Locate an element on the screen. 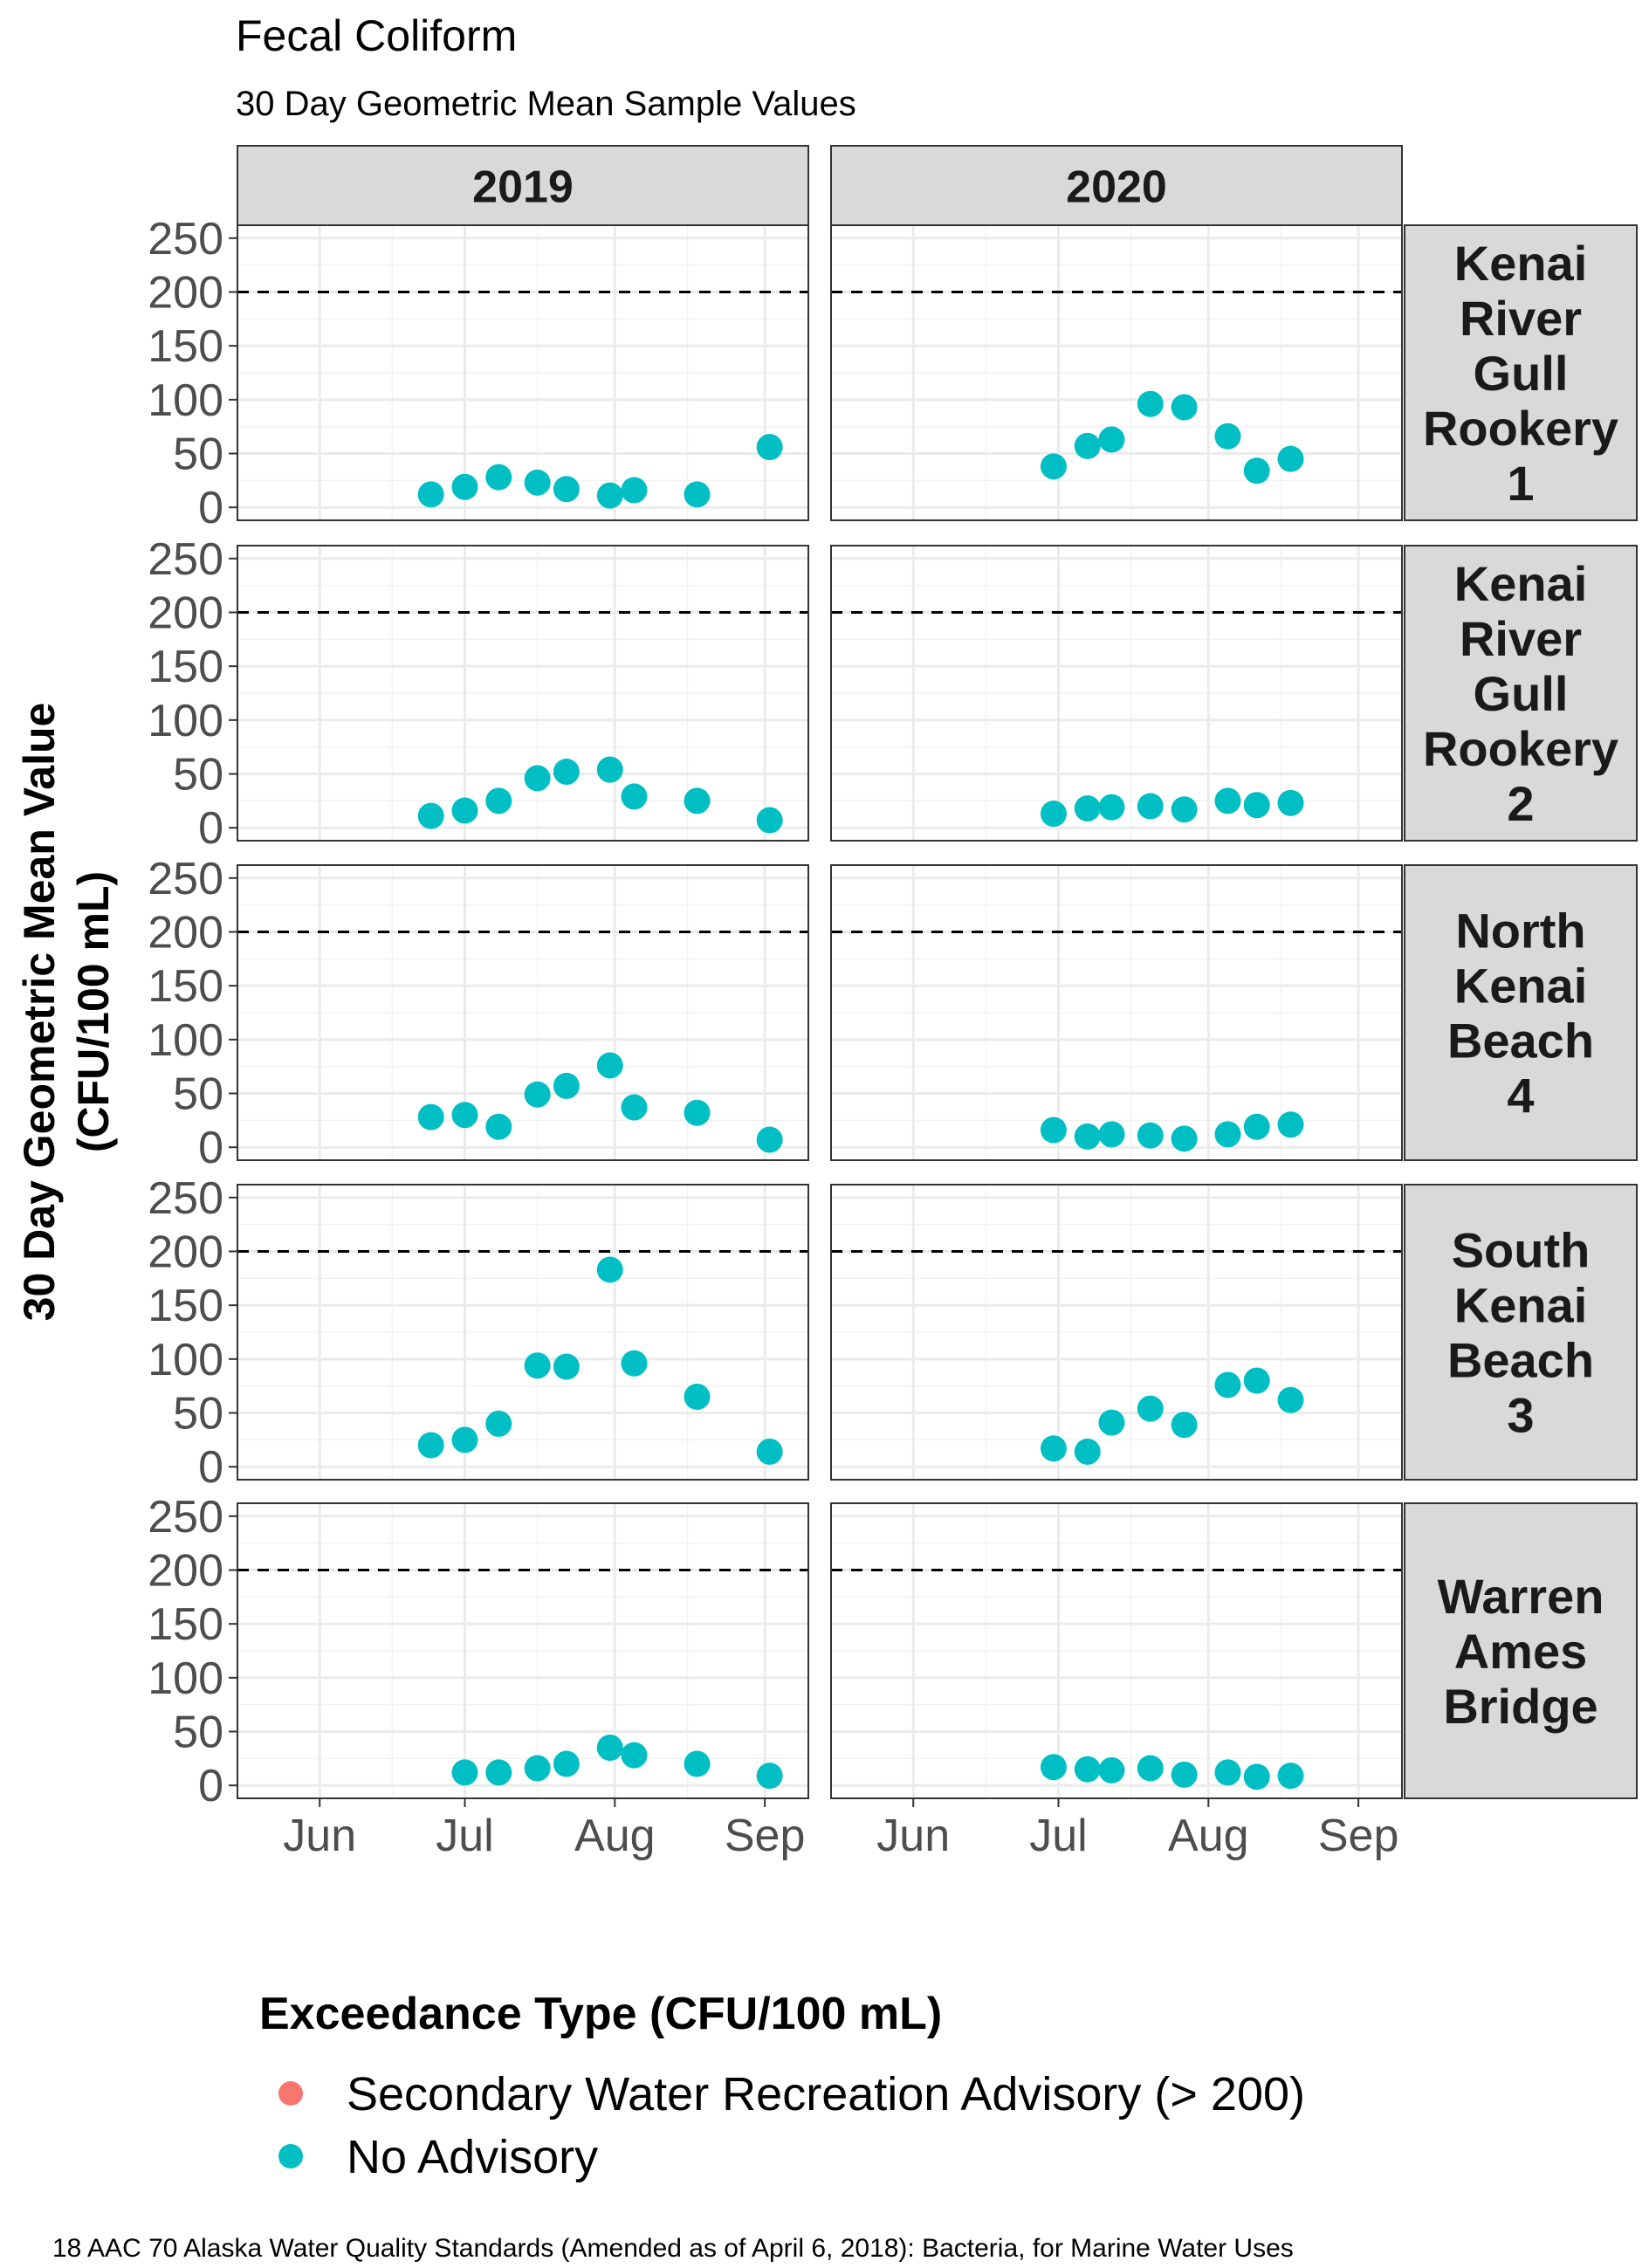 This screenshot has height=2268, width=1649. x-tick-label: Jul is located at coordinates (464, 1836).